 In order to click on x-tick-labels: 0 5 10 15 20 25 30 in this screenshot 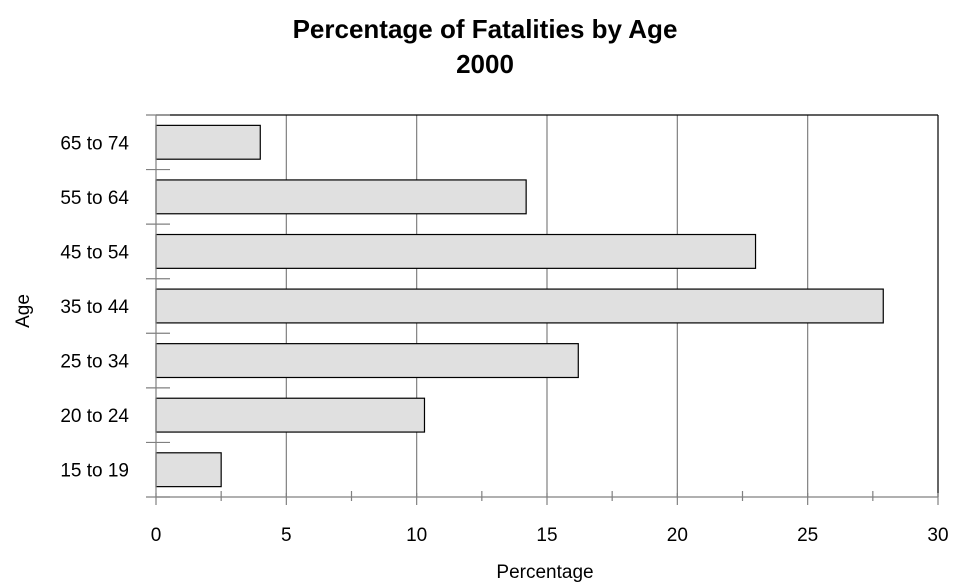, I will do `click(550, 535)`.